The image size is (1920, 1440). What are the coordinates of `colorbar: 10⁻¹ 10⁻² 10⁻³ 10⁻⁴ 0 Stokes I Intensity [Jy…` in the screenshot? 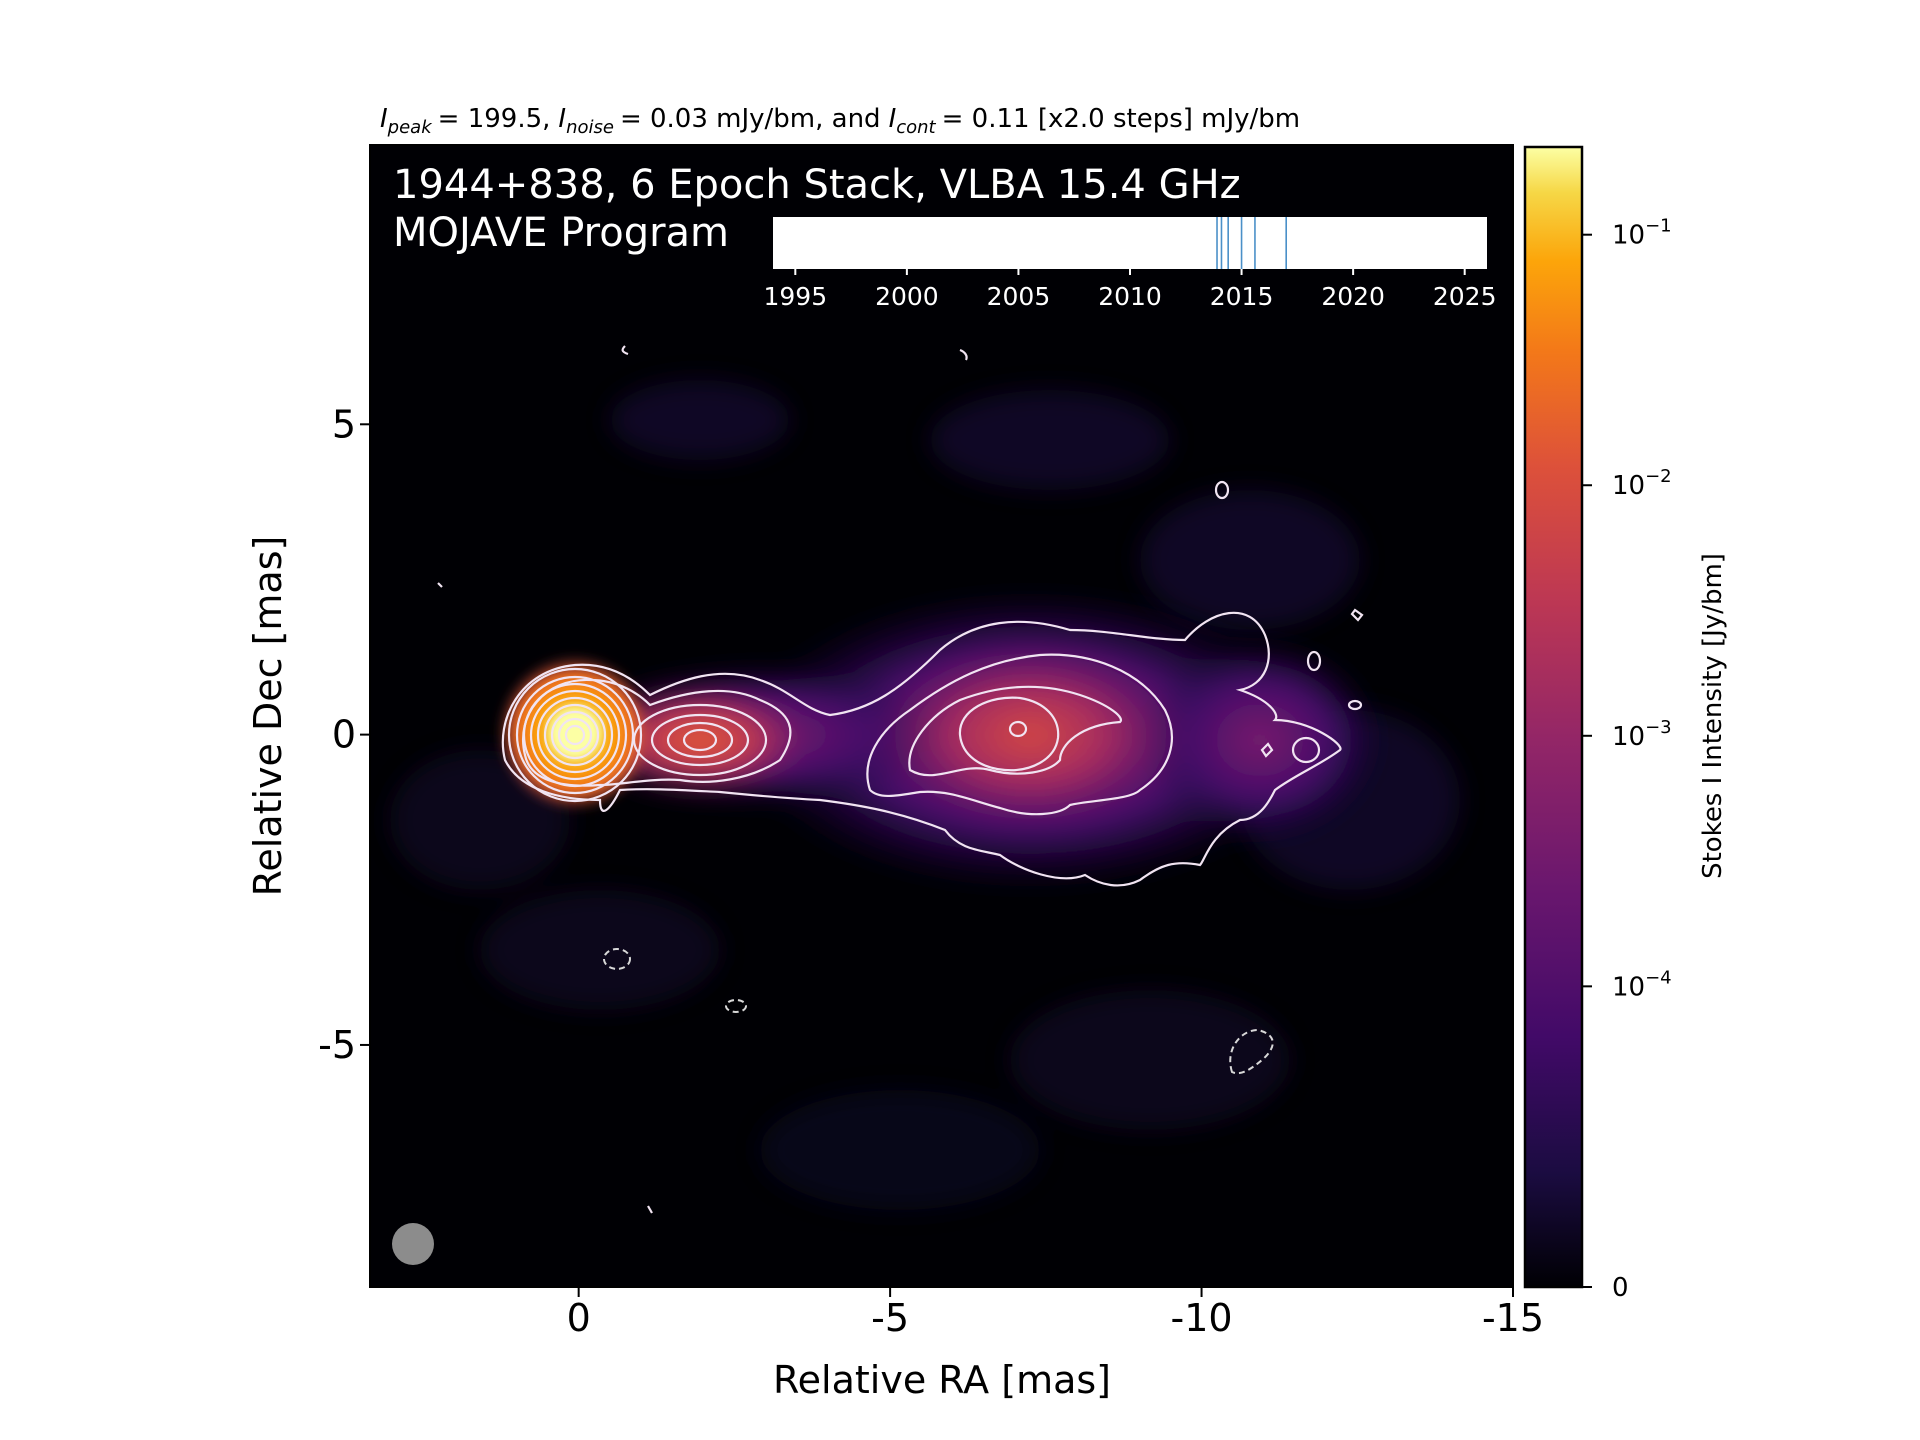 It's located at (1625, 724).